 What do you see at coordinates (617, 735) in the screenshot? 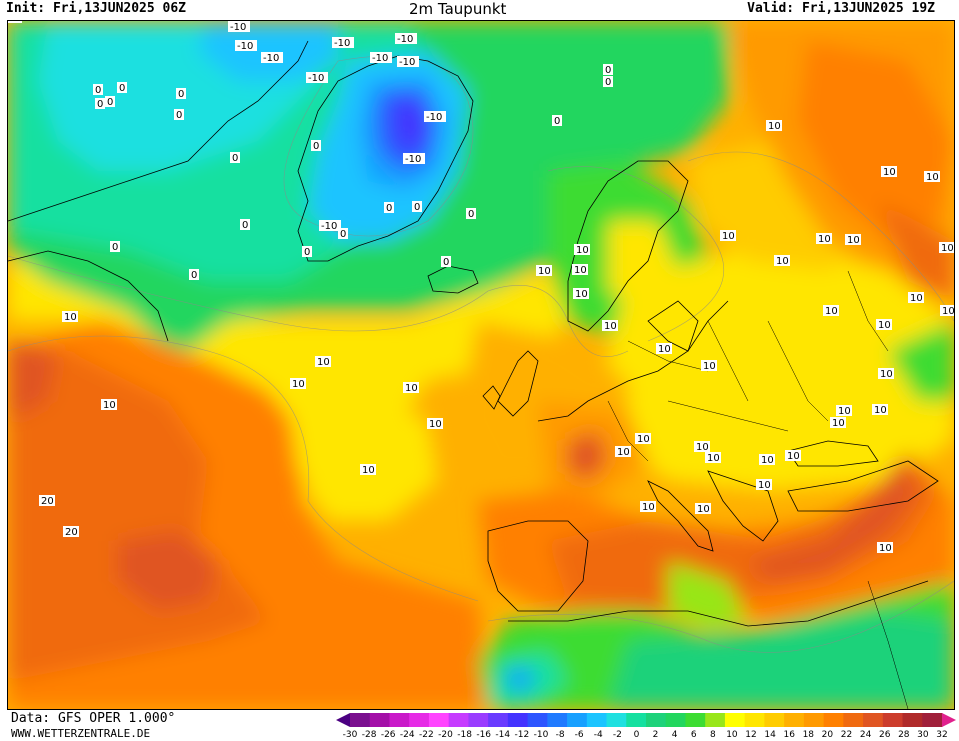
I see `legend-tick-label: -2` at bounding box center [617, 735].